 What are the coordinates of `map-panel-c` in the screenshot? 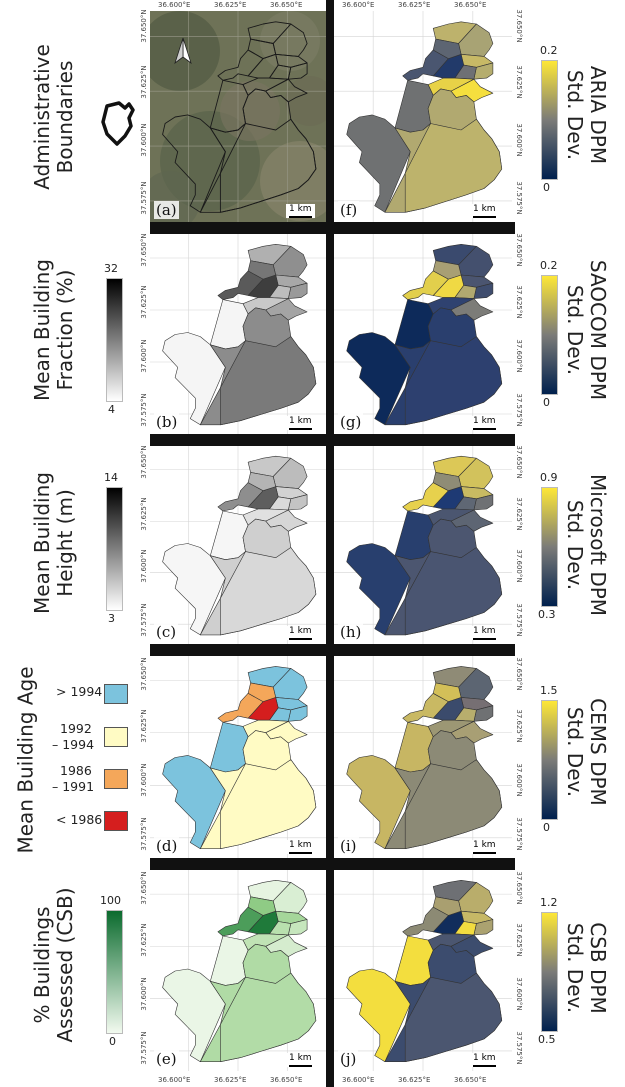 It's located at (238, 545).